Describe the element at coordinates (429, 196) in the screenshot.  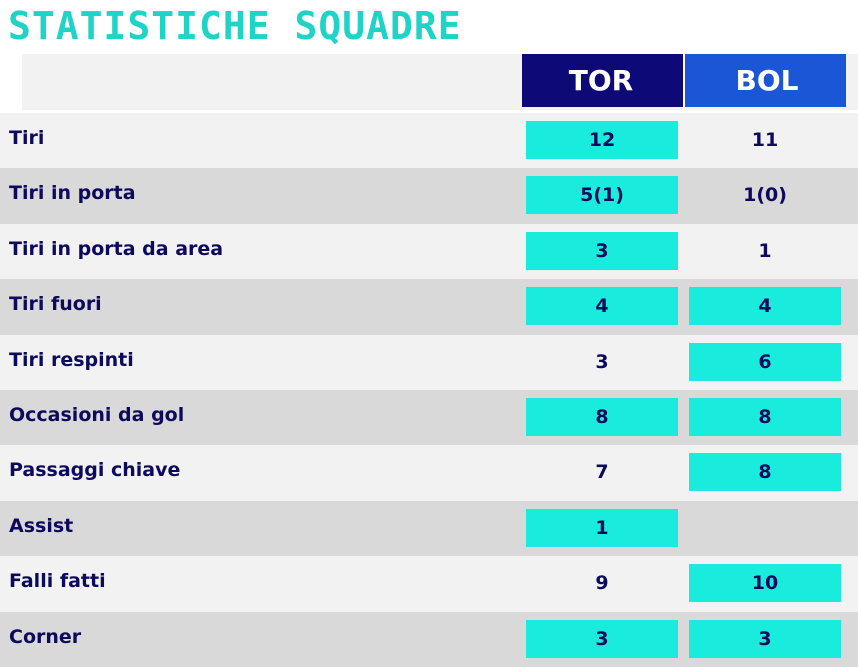
I see `stat-row: Tiri in porta 5(1) 1(0)` at that location.